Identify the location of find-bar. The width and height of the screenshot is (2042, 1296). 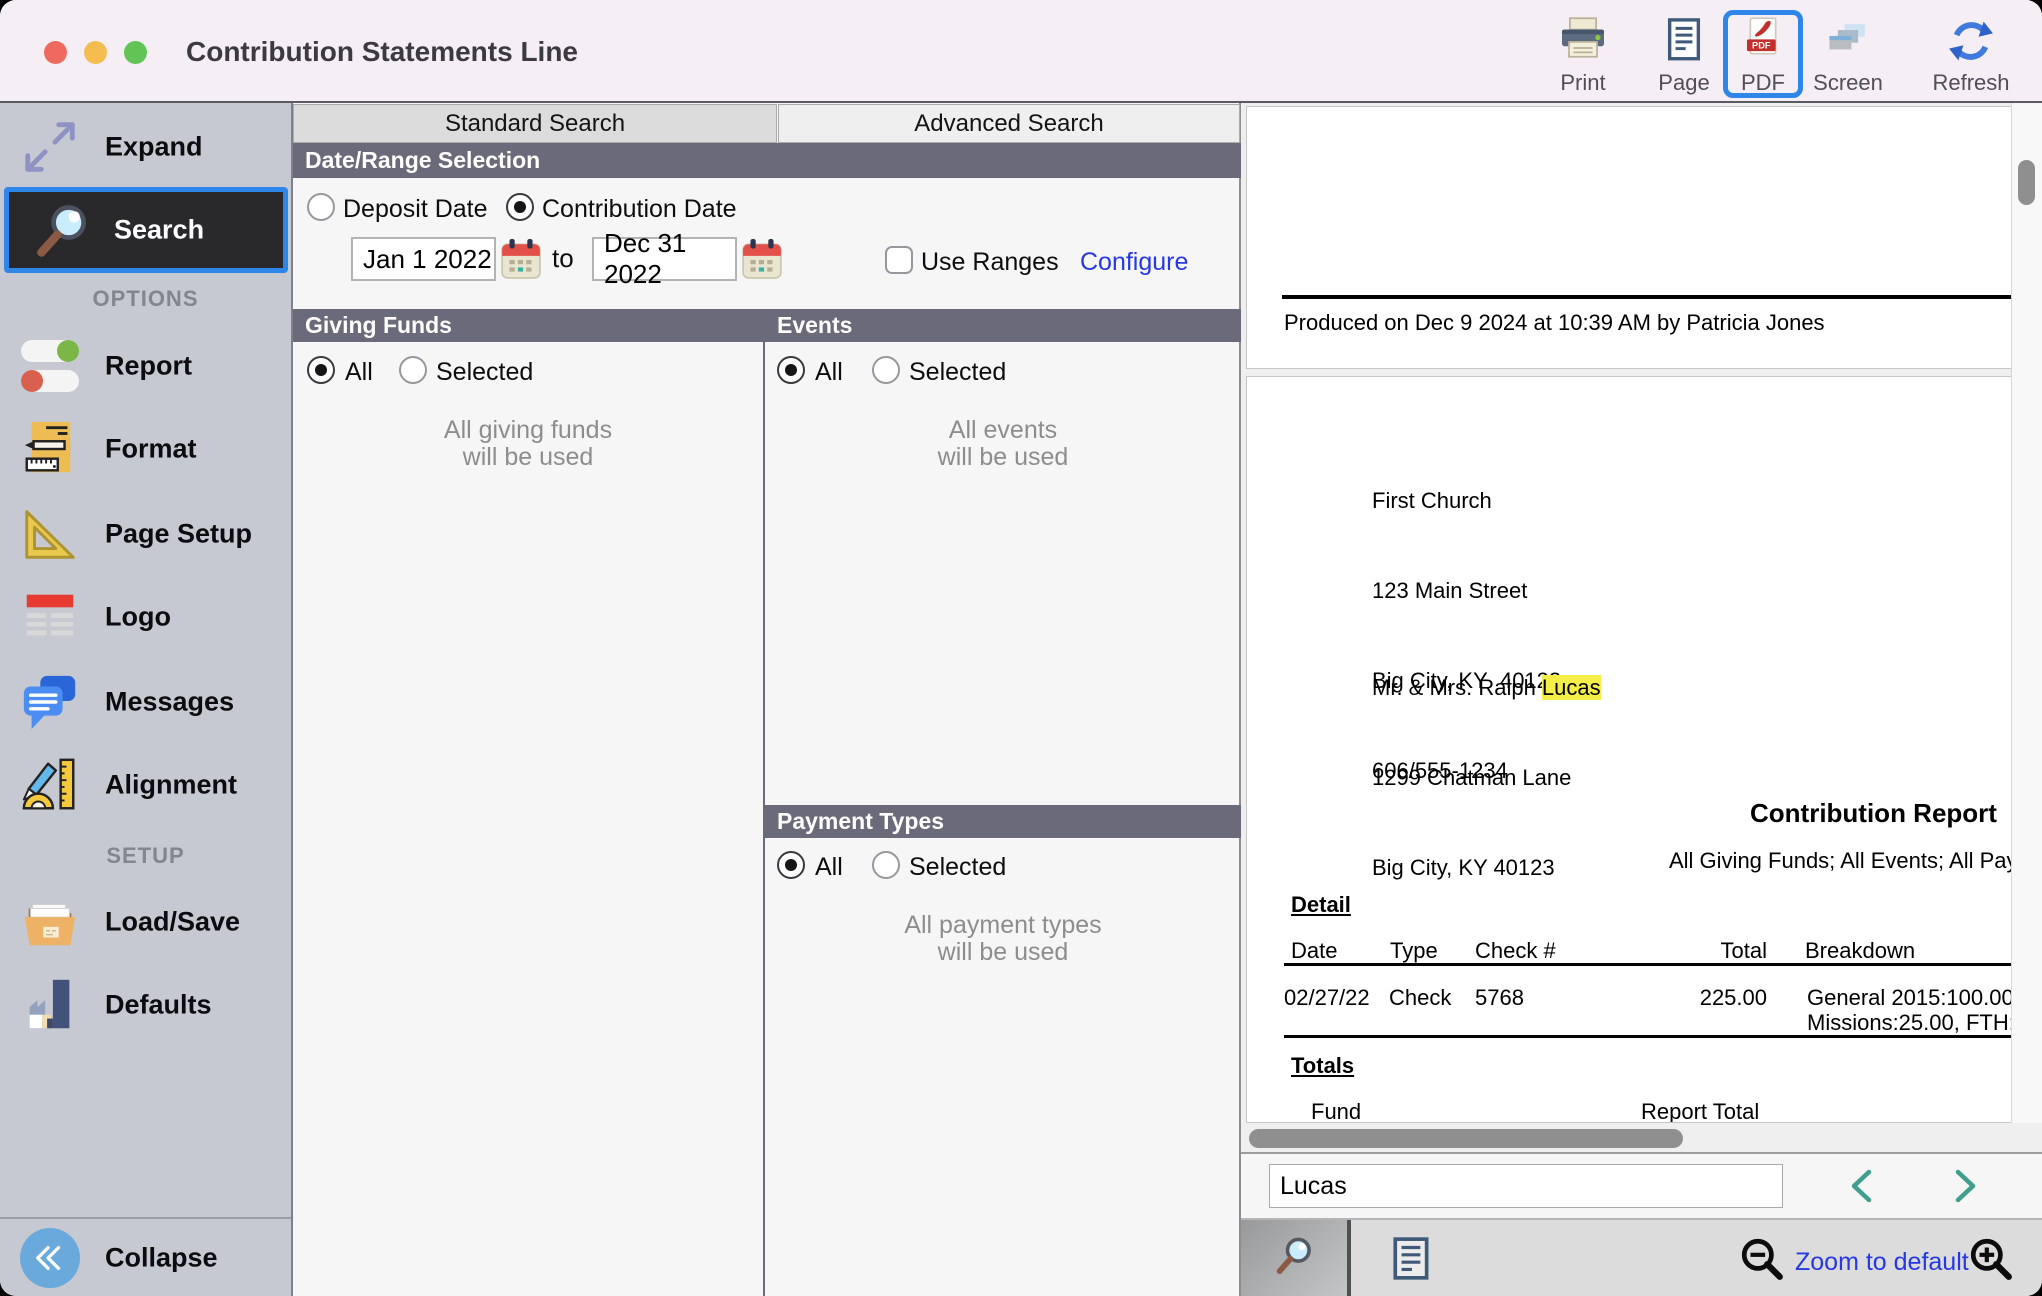
(1641, 1186).